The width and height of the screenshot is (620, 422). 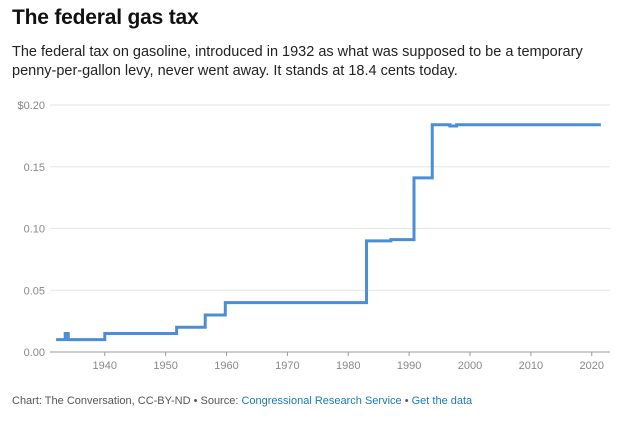 I want to click on x-tick-label: 1940, so click(x=105, y=366).